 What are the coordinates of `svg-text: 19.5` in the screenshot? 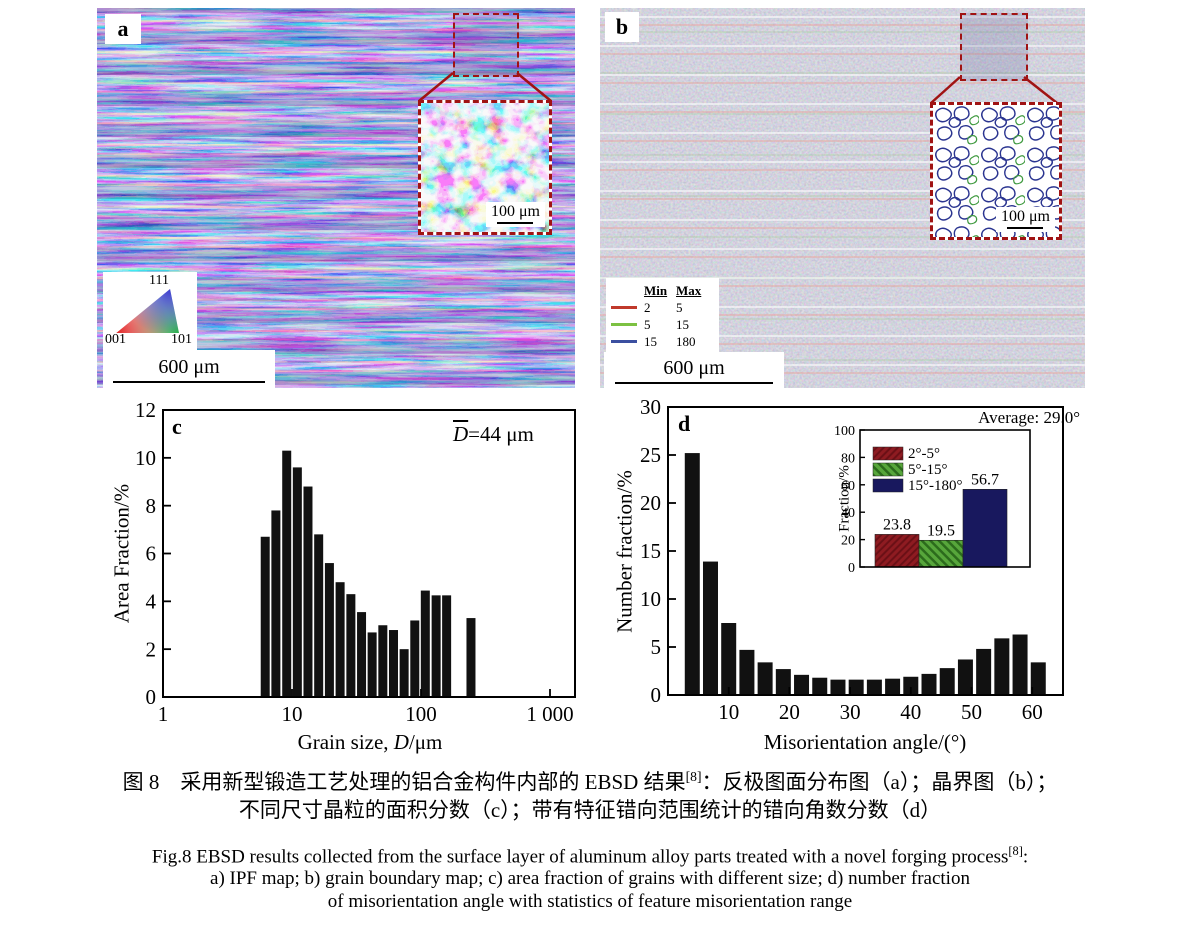 It's located at (941, 530).